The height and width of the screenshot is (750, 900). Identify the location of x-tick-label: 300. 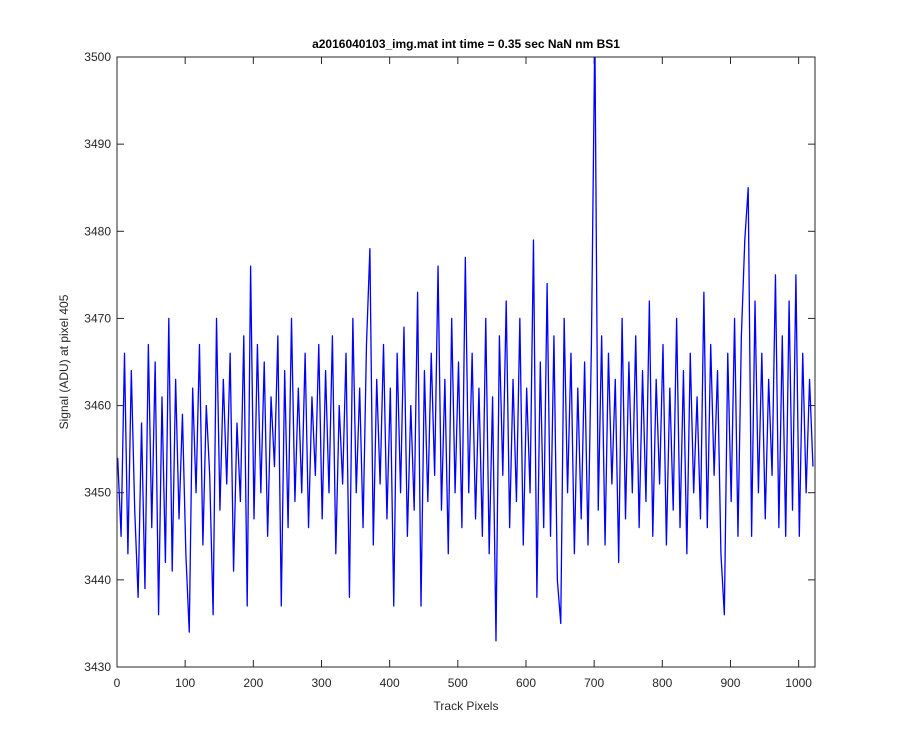
(321, 683).